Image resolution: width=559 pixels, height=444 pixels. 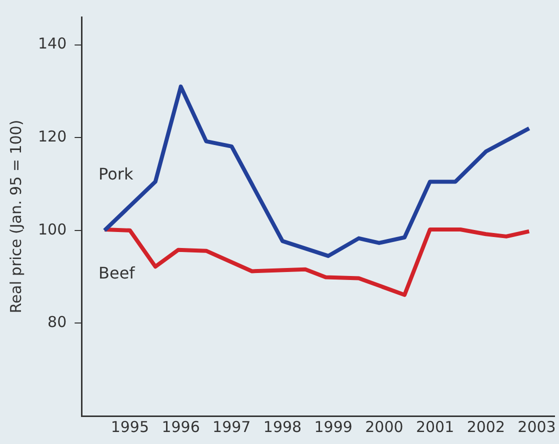 I want to click on y-axis-title: Real price (Jan. 95 = 100), so click(x=15, y=217).